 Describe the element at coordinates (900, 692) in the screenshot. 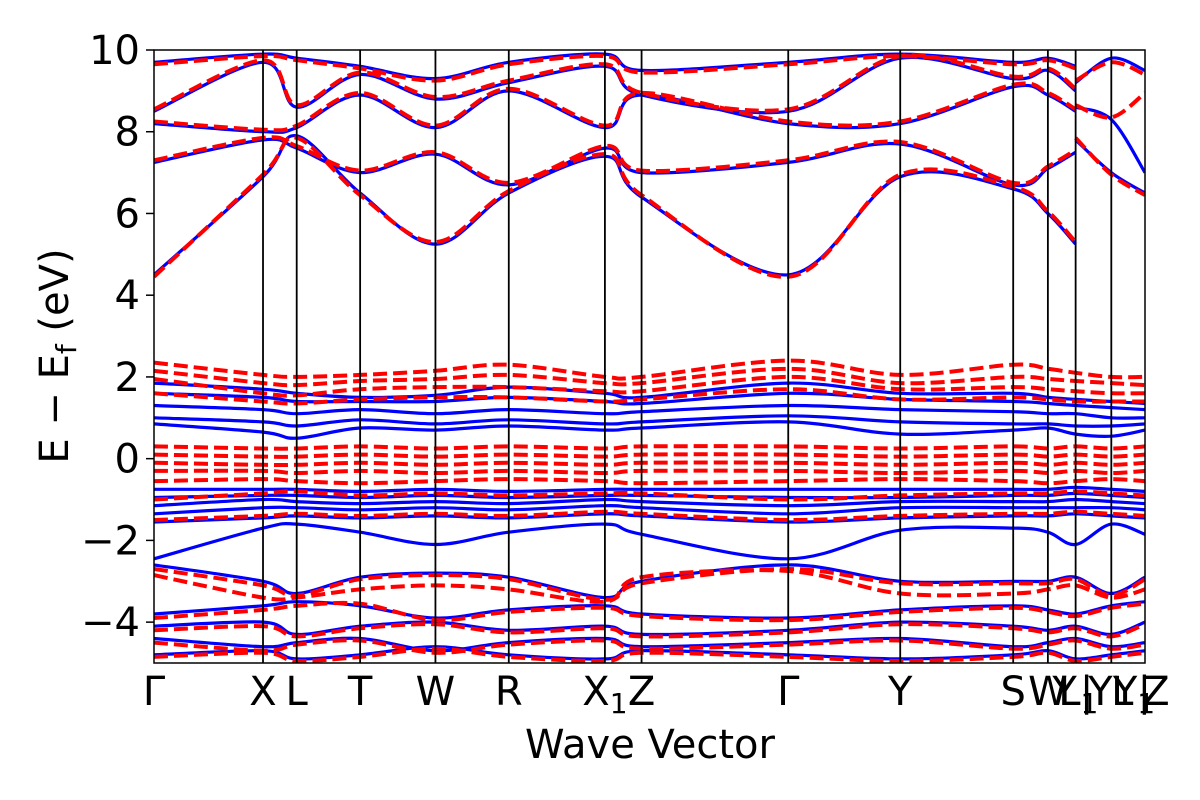

I see `kpoint-label-9: Y` at that location.